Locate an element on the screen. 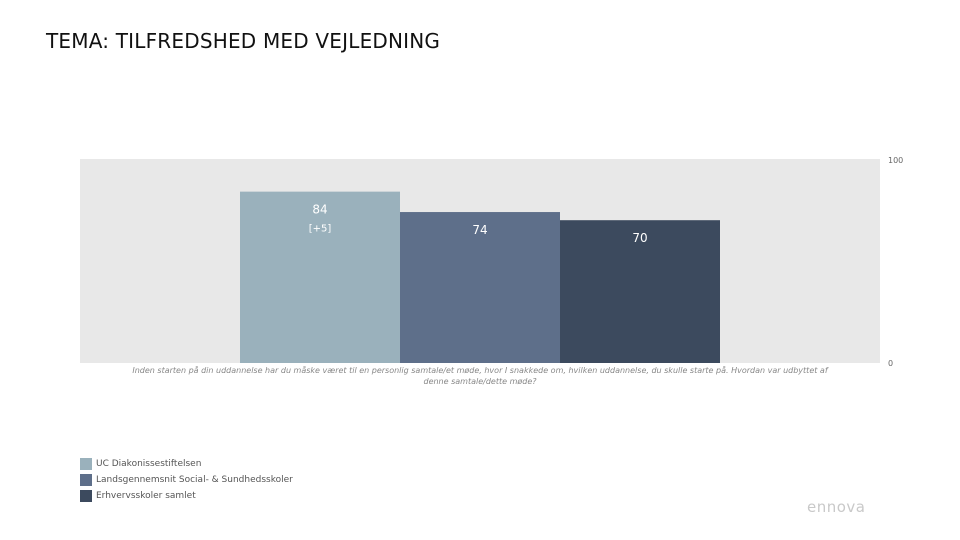 The width and height of the screenshot is (960, 540). bar-value-label: 70 is located at coordinates (639, 238).